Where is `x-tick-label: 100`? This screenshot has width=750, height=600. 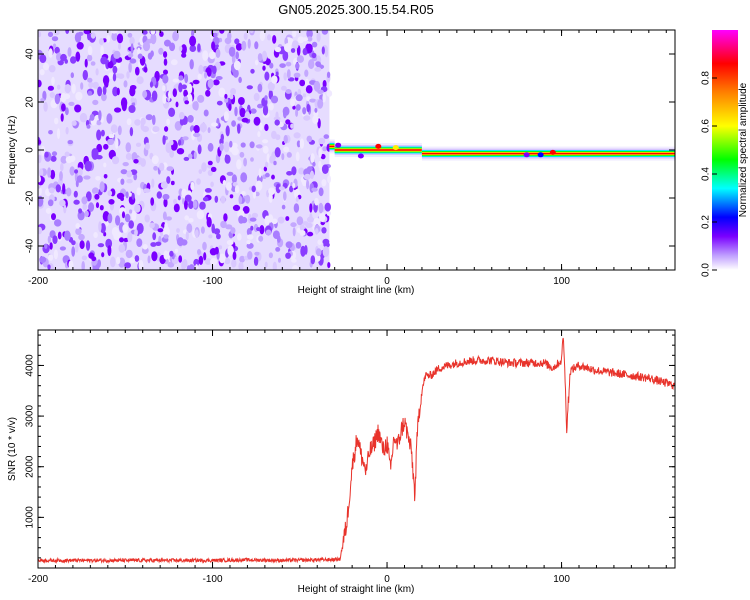 x-tick-label: 100 is located at coordinates (561, 281).